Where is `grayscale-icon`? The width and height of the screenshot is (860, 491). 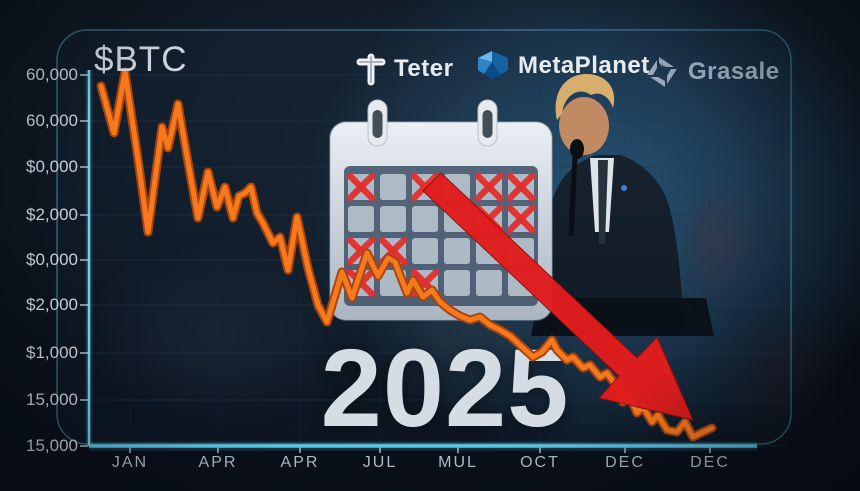
grayscale-icon is located at coordinates (662, 72).